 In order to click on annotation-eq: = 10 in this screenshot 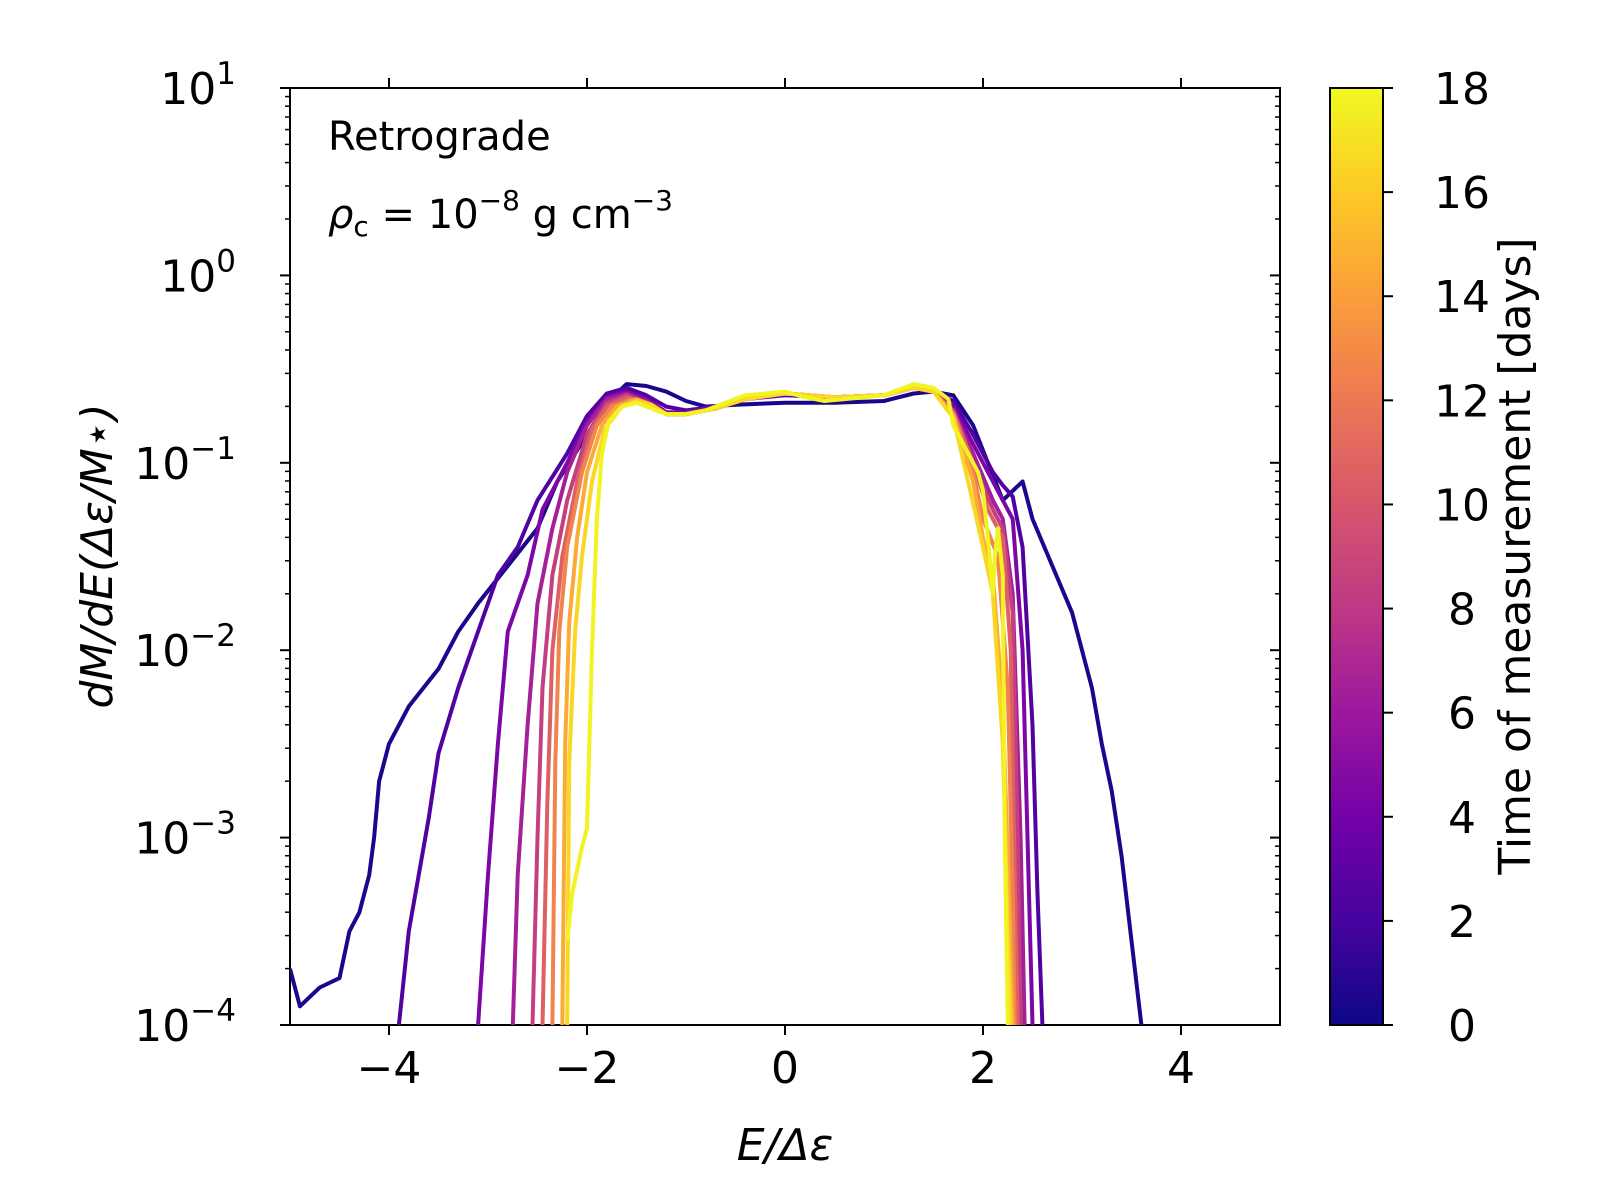, I will do `click(424, 215)`.